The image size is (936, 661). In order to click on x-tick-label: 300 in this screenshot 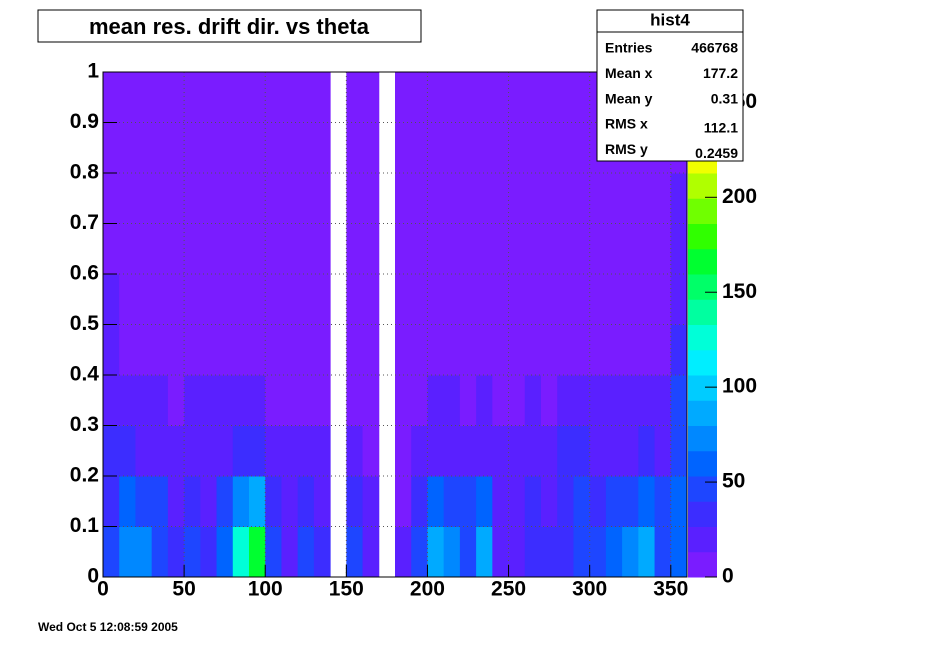, I will do `click(589, 589)`.